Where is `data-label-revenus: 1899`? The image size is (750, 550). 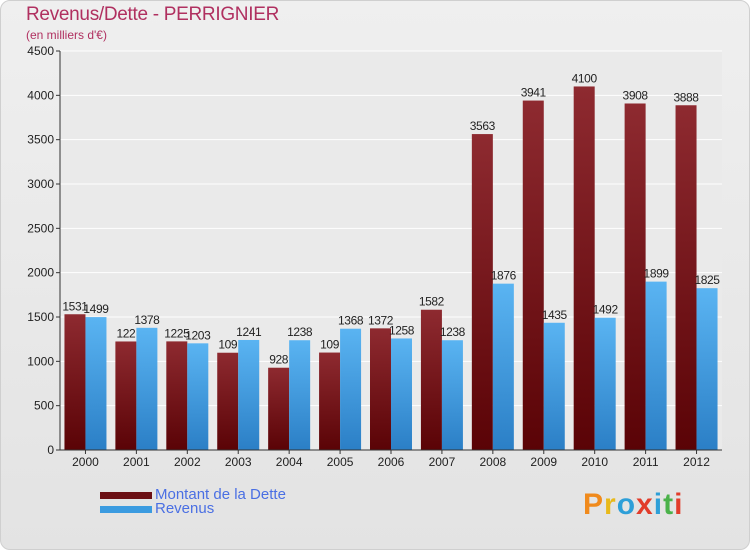
data-label-revenus: 1899 is located at coordinates (657, 274).